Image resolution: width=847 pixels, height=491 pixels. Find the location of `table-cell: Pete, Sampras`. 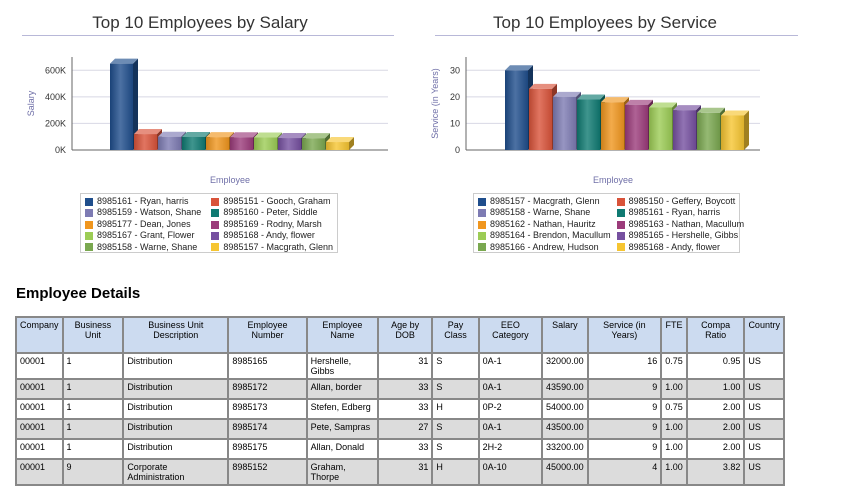

table-cell: Pete, Sampras is located at coordinates (342, 429).